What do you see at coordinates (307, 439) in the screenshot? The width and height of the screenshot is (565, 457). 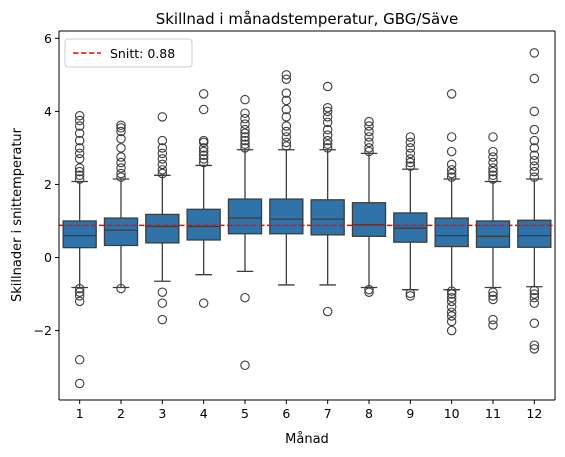 I see `x-axis-label: Månad` at bounding box center [307, 439].